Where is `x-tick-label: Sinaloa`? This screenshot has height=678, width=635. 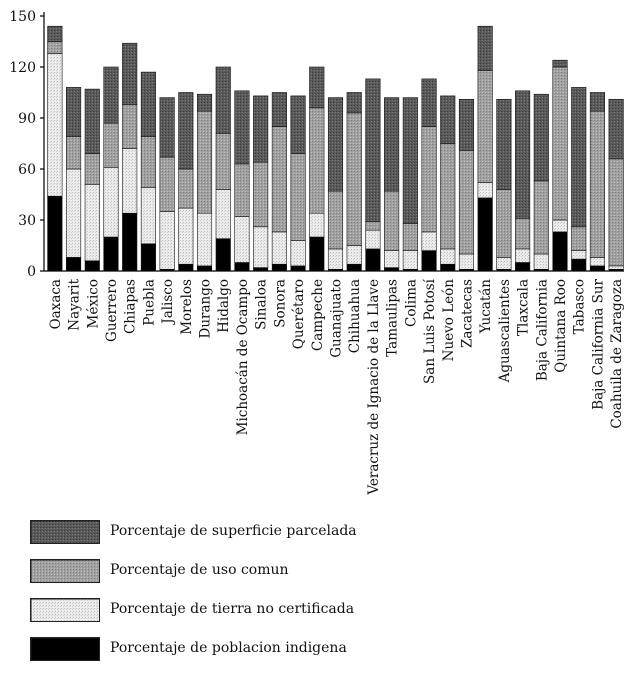
x-tick-label: Sinaloa is located at coordinates (262, 304).